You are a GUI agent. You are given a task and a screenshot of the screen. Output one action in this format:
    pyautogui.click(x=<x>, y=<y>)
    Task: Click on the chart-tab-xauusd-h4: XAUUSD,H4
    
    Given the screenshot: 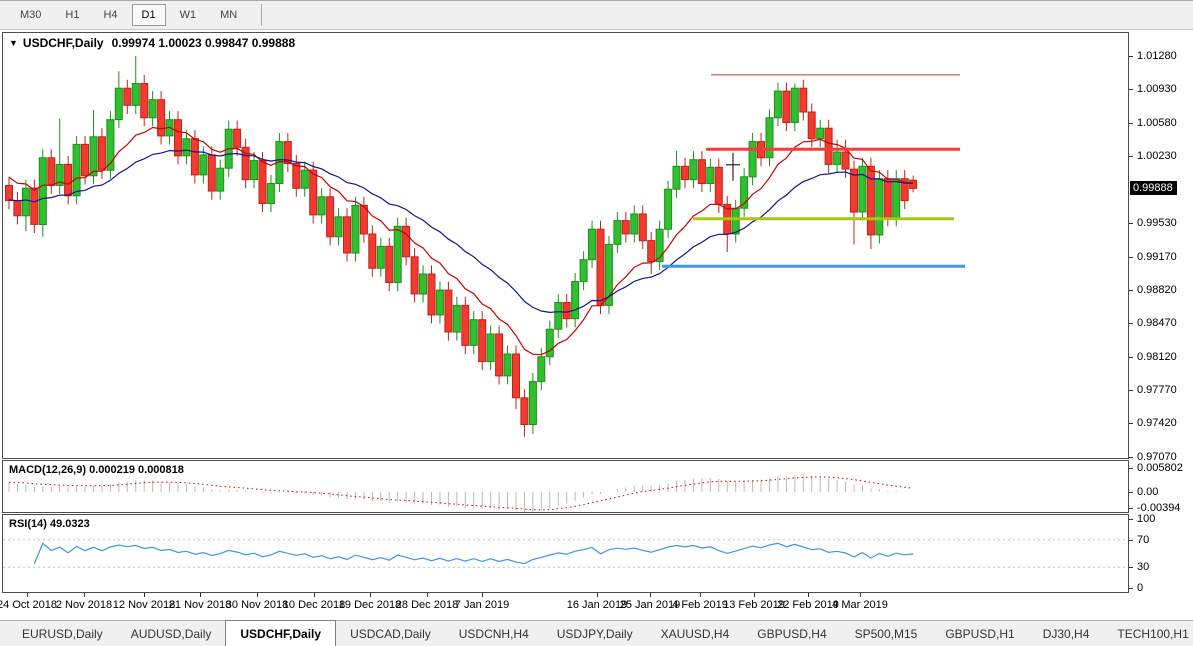 What is the action you would take?
    pyautogui.click(x=695, y=633)
    